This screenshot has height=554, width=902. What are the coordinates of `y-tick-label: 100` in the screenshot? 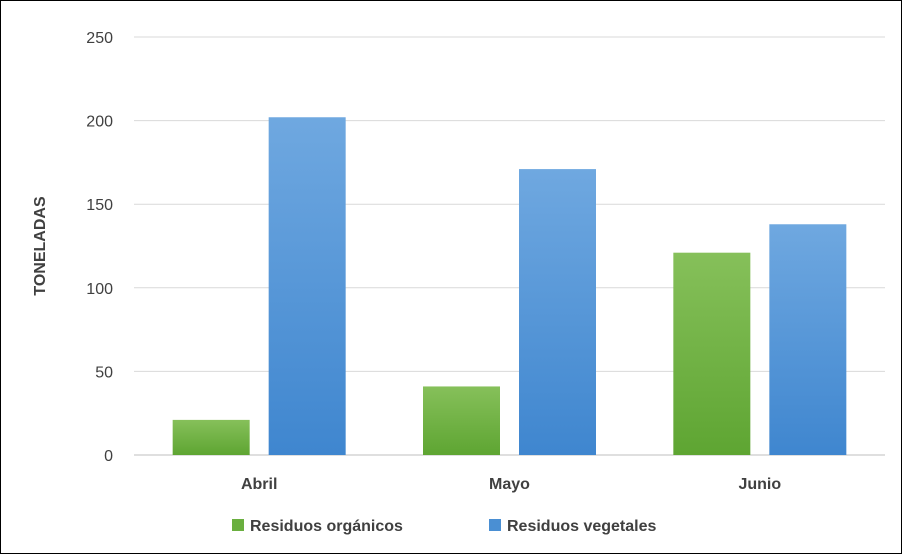 It's located at (99, 289).